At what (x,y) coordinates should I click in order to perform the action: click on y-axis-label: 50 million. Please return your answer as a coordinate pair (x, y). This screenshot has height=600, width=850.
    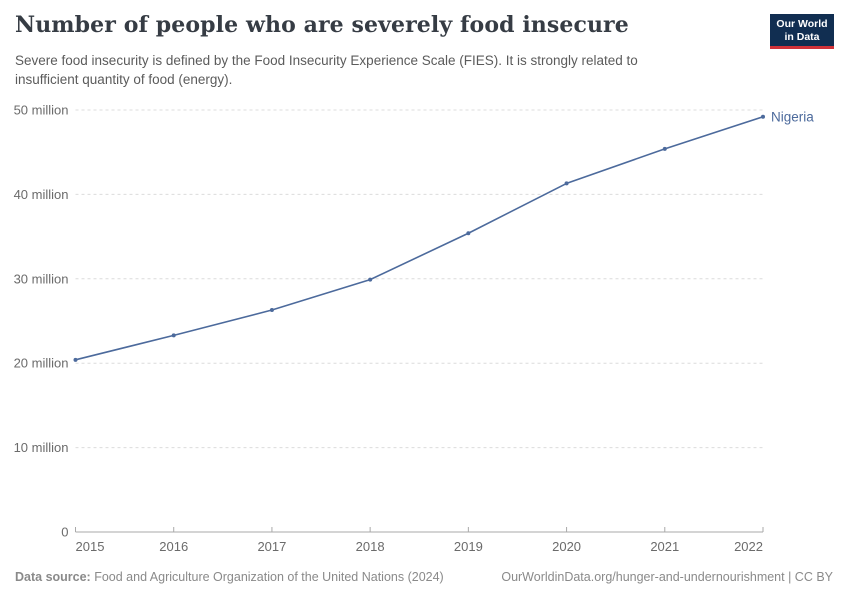
    Looking at the image, I should click on (41, 110).